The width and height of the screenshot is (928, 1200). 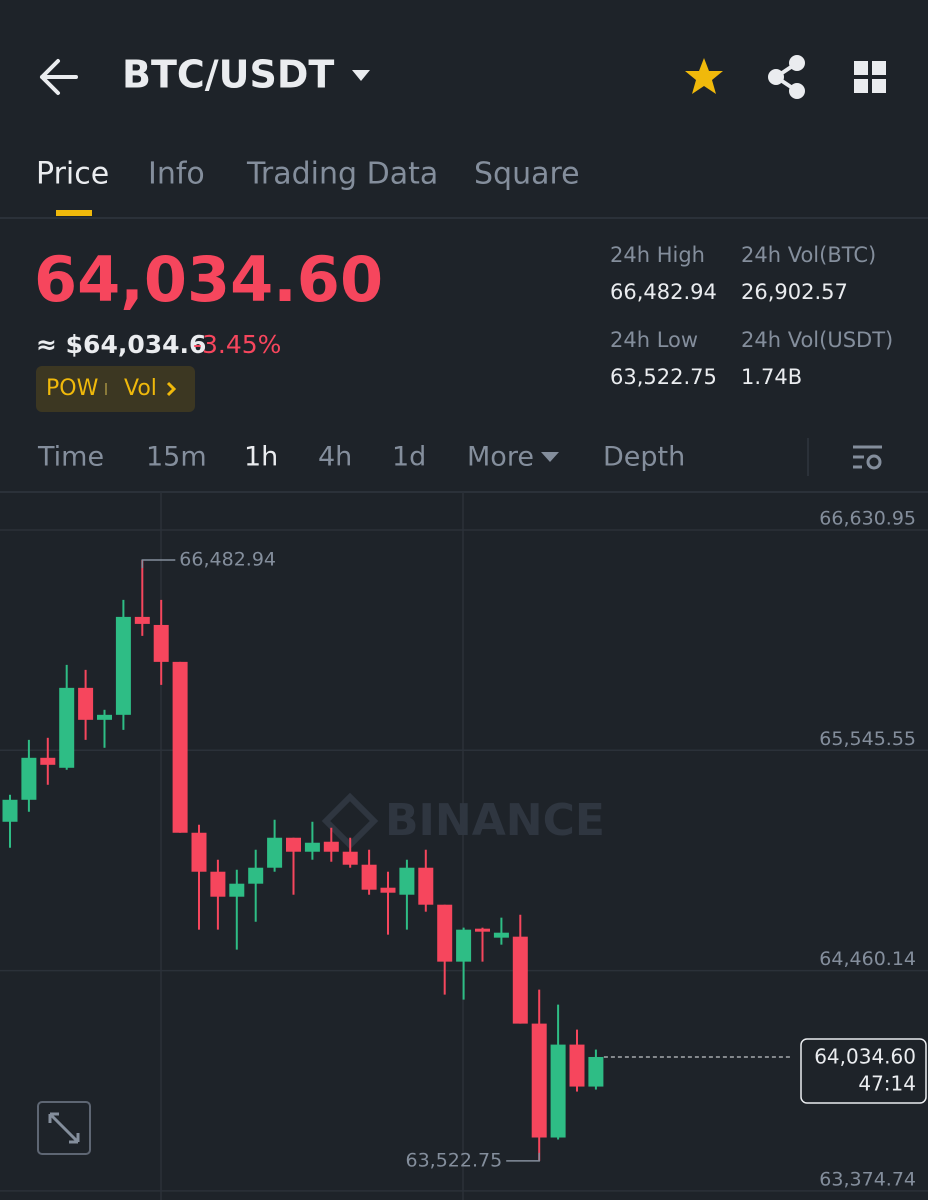 I want to click on tag-badge, so click(x=115, y=389).